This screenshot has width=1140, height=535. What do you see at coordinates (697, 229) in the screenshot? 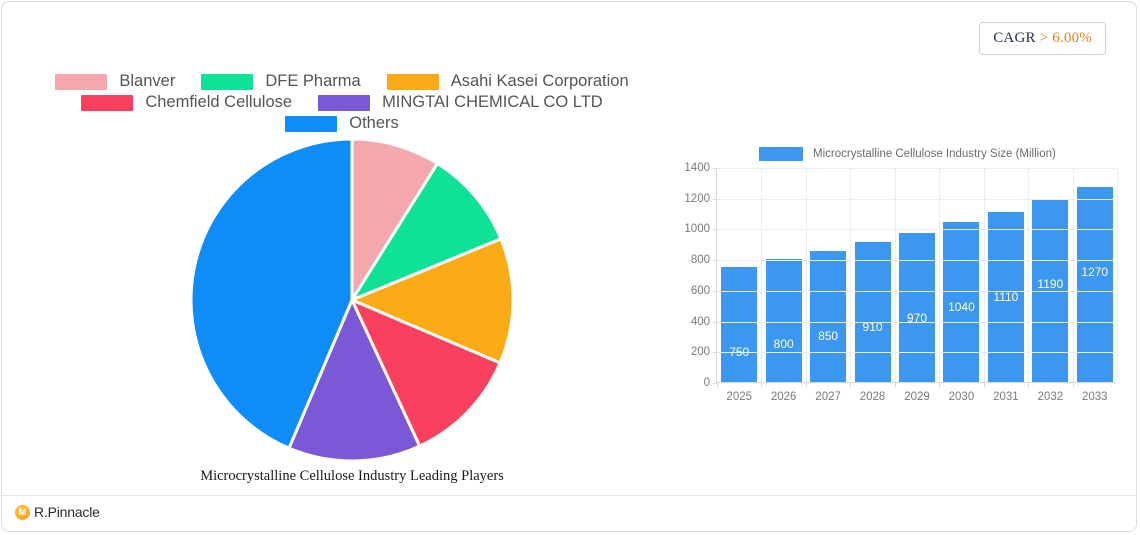
I see `y-axis-tick-label: 1000` at bounding box center [697, 229].